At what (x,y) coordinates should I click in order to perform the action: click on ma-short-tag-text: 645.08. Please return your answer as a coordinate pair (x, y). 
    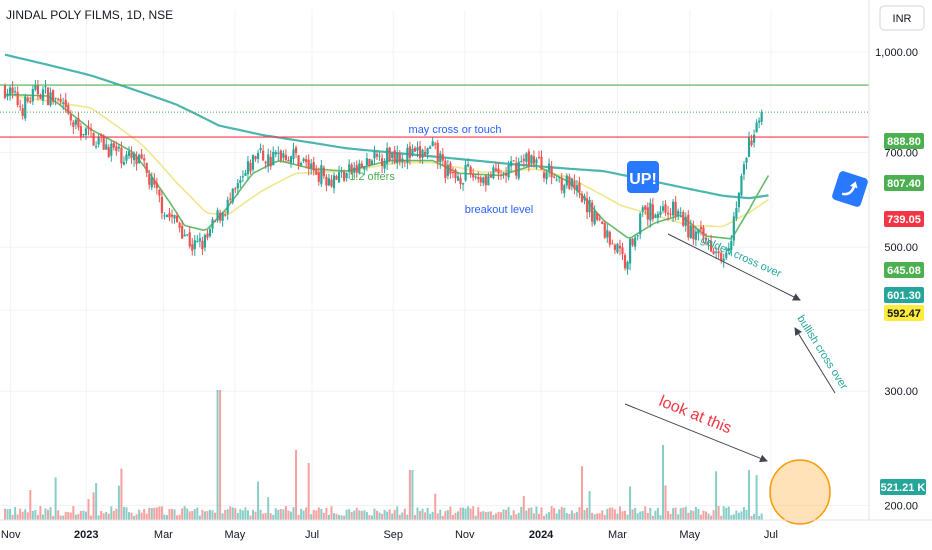
    Looking at the image, I should click on (904, 271).